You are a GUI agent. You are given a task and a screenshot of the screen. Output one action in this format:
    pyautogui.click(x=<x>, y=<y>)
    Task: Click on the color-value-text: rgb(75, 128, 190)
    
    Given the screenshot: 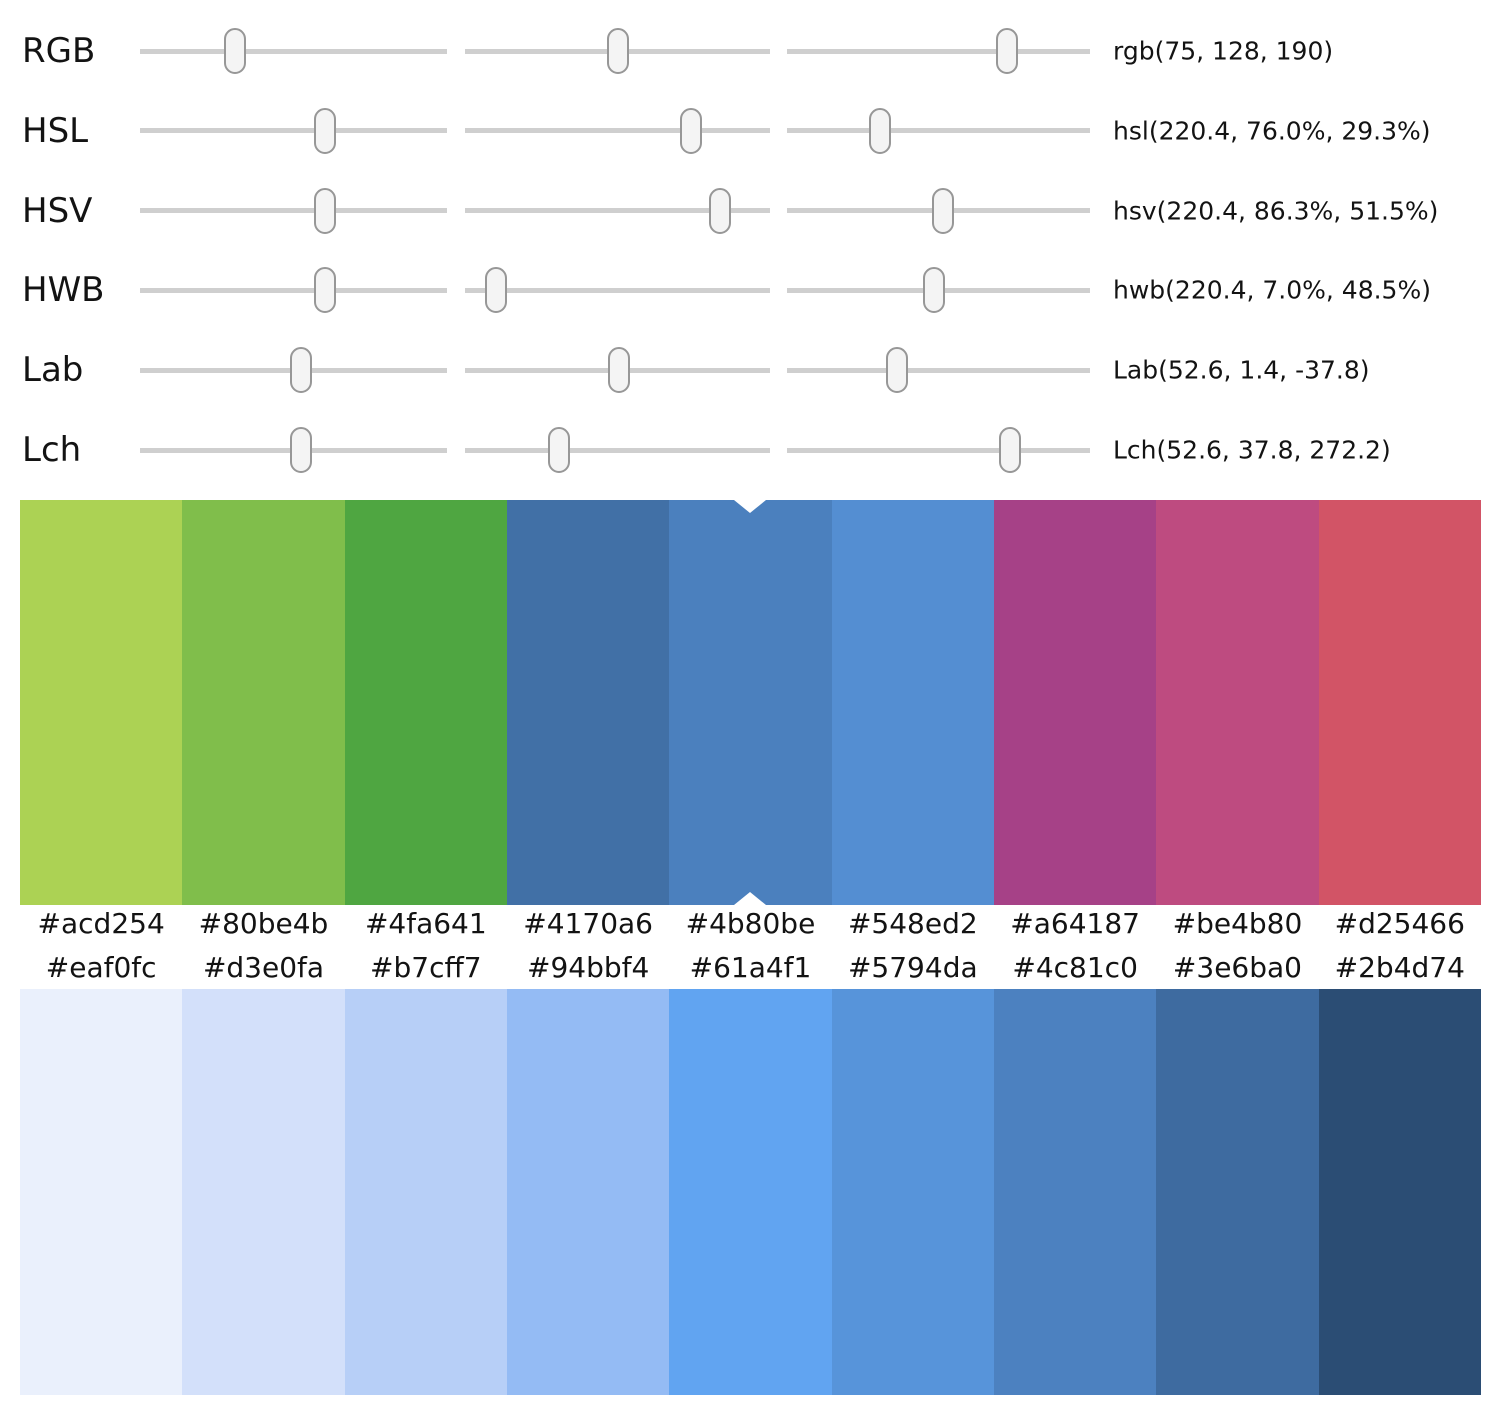 What is the action you would take?
    pyautogui.click(x=1223, y=51)
    